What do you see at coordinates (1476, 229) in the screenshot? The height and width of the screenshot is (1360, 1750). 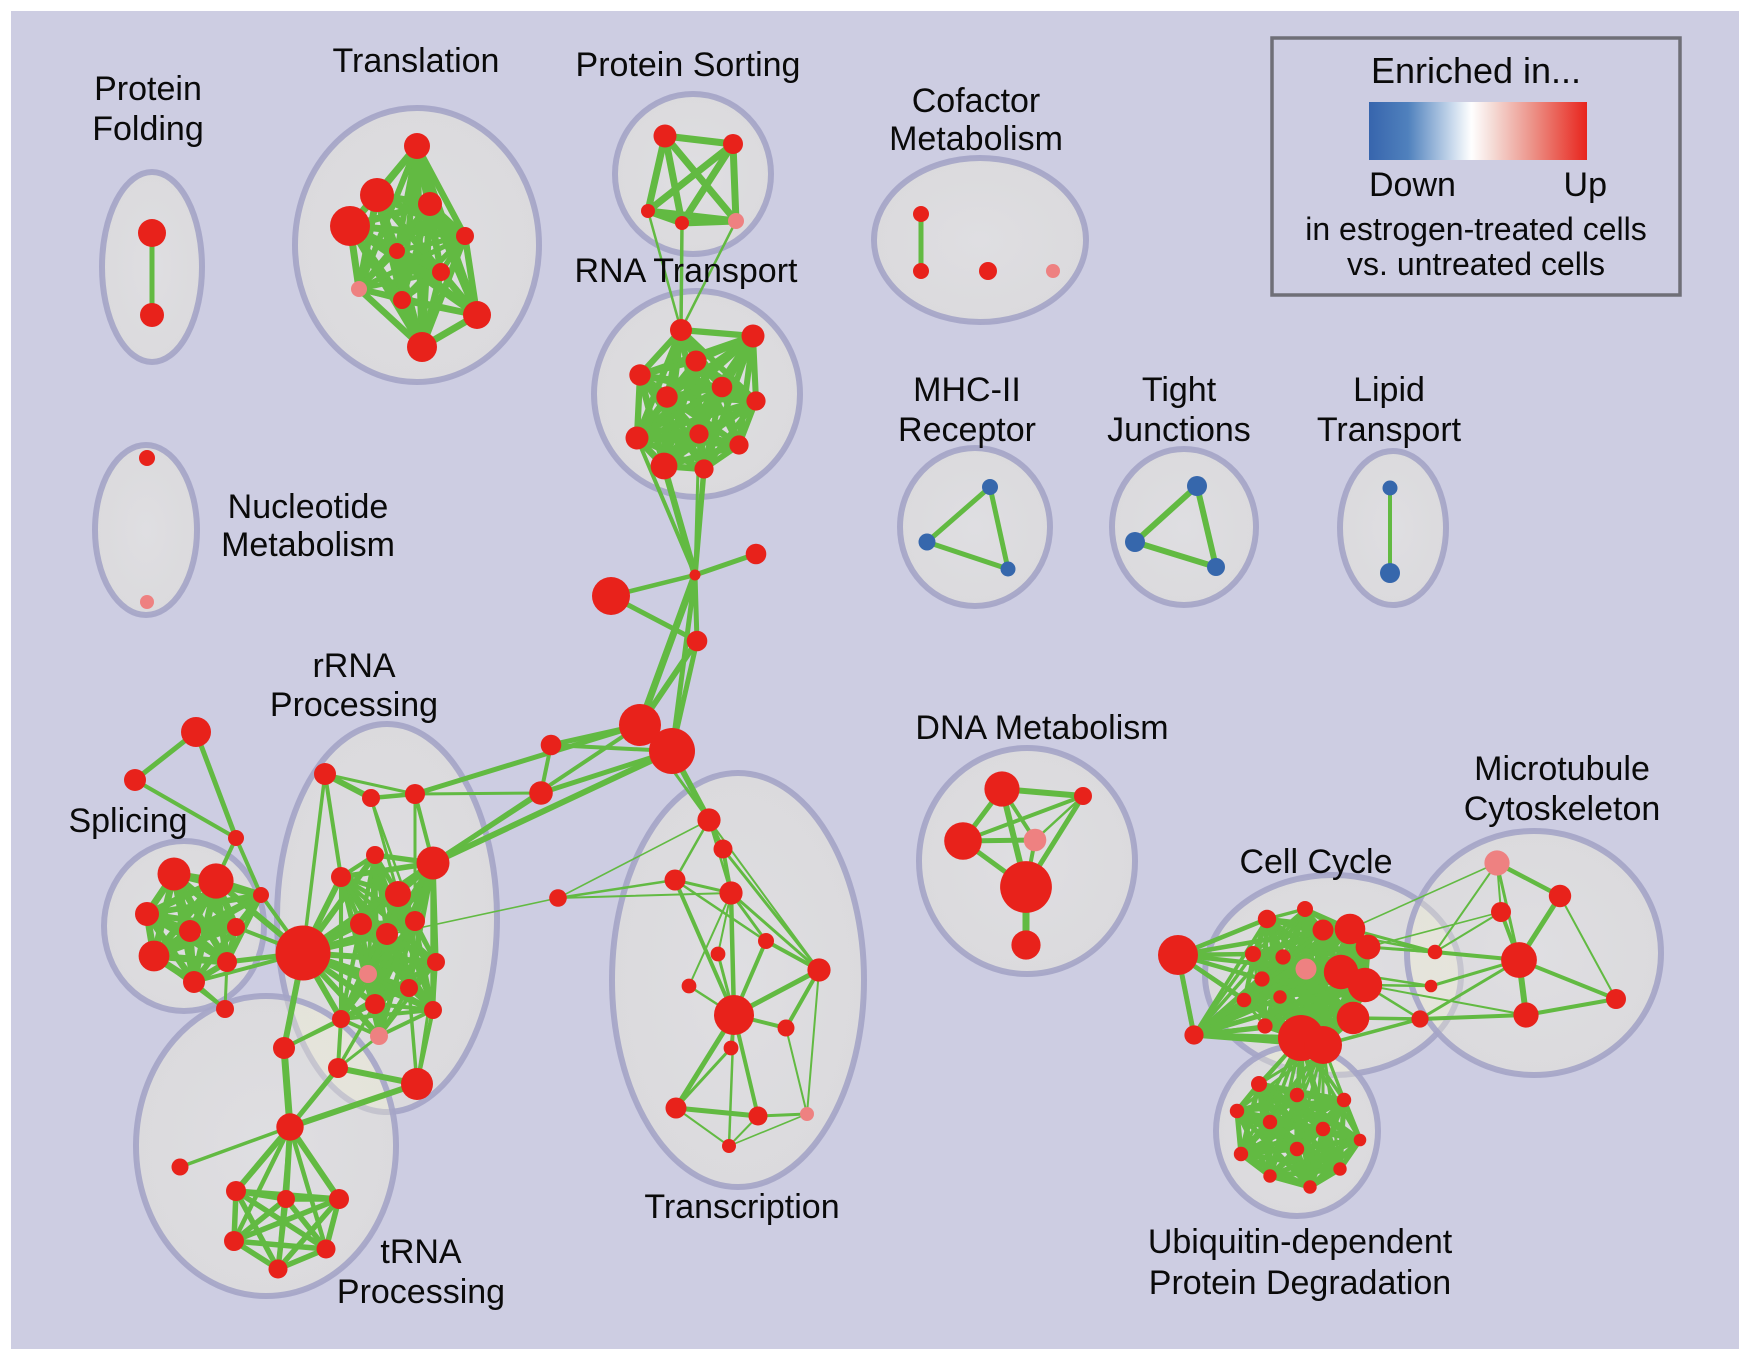 I see `svg-text: in estrogen-treated cells` at bounding box center [1476, 229].